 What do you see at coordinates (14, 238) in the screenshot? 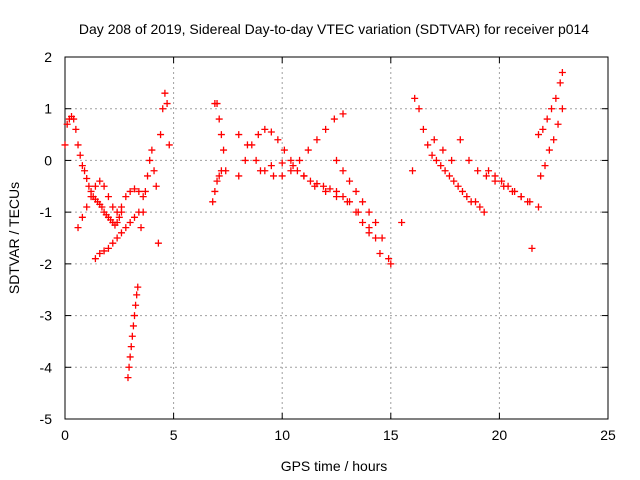
I see `y-axis-label: SDTVAR / TECUs` at bounding box center [14, 238].